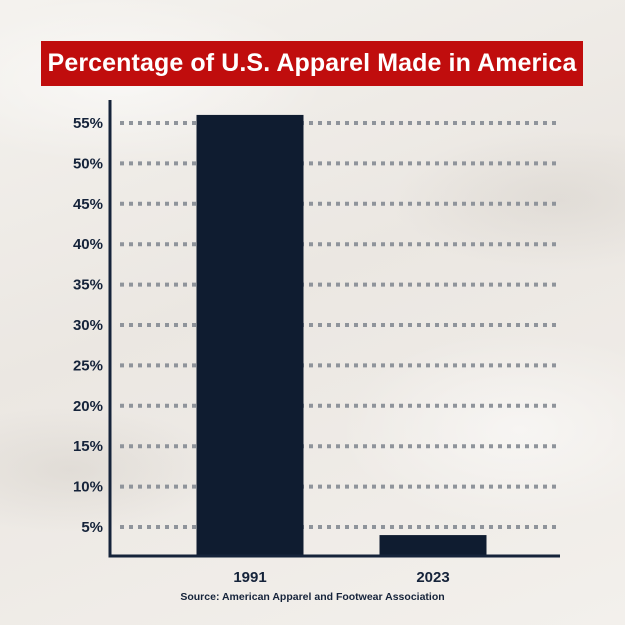 This screenshot has width=625, height=625. Describe the element at coordinates (432, 577) in the screenshot. I see `x-category-label: 2023` at that location.